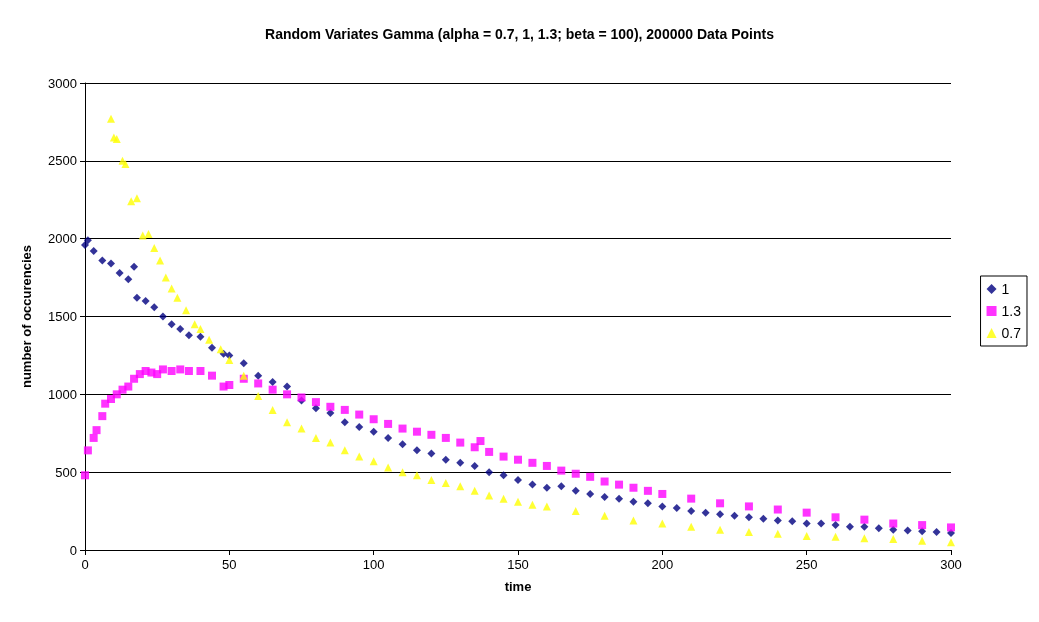  What do you see at coordinates (62, 239) in the screenshot?
I see `y-tick-label: 2000` at bounding box center [62, 239].